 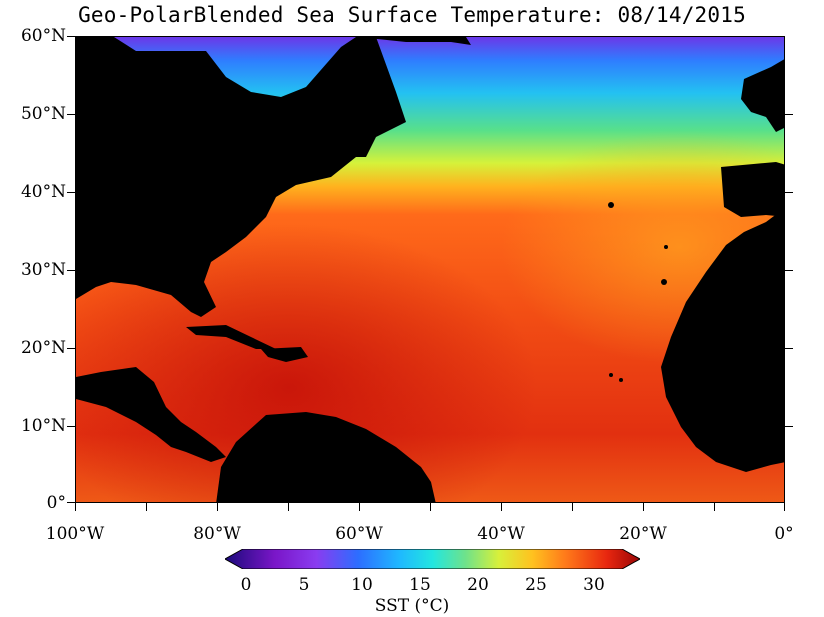 What do you see at coordinates (304, 585) in the screenshot?
I see `colorbar-label-5: 5` at bounding box center [304, 585].